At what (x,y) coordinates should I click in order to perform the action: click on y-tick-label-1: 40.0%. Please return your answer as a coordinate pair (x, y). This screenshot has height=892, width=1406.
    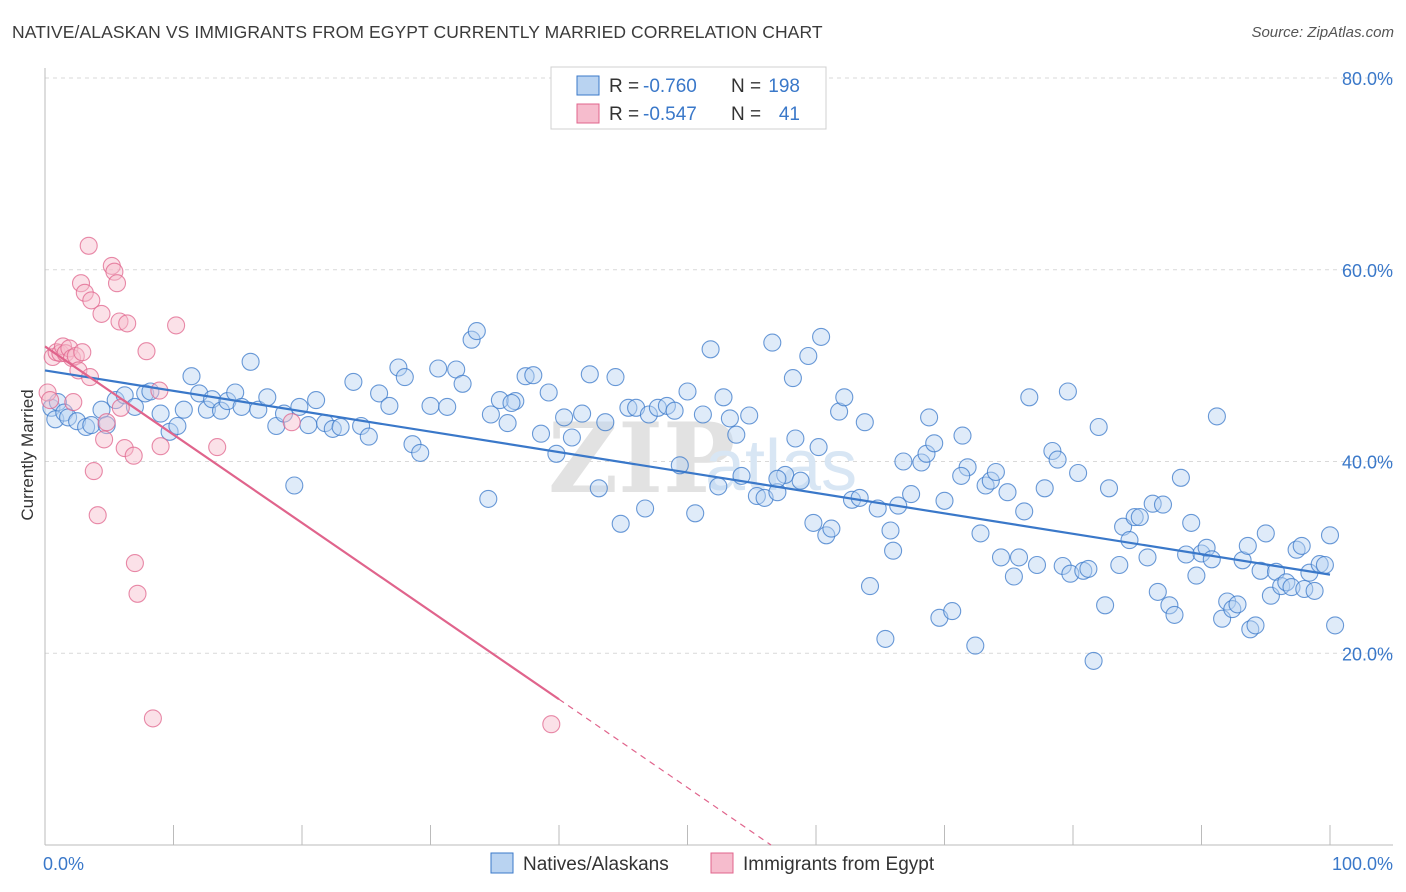
    Looking at the image, I should click on (1367, 463).